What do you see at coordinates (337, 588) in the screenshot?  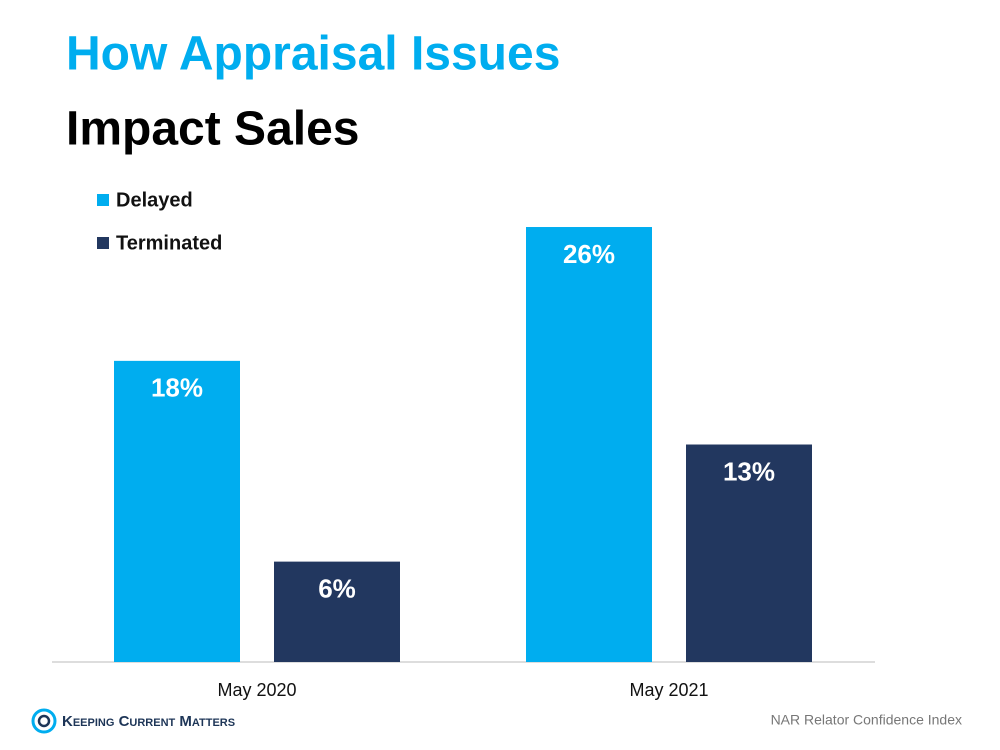 I see `value-label: 6%` at bounding box center [337, 588].